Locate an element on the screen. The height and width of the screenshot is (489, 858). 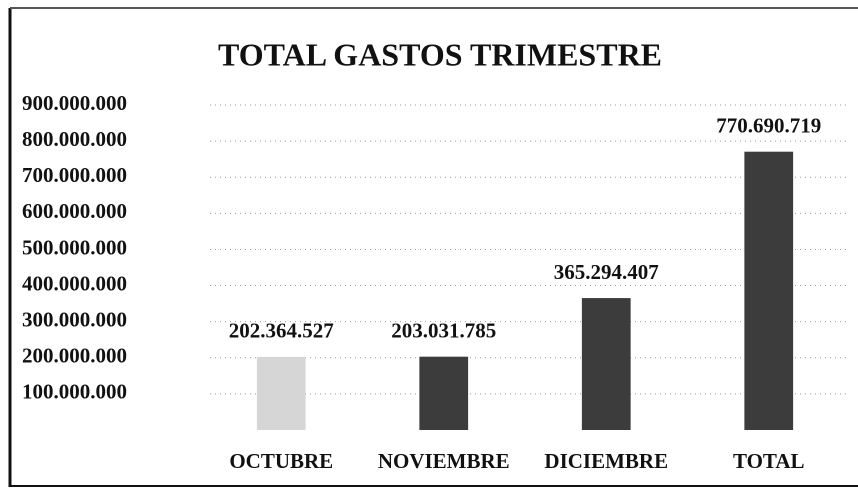
x-tick-label: NOVIEMBRE is located at coordinates (444, 461).